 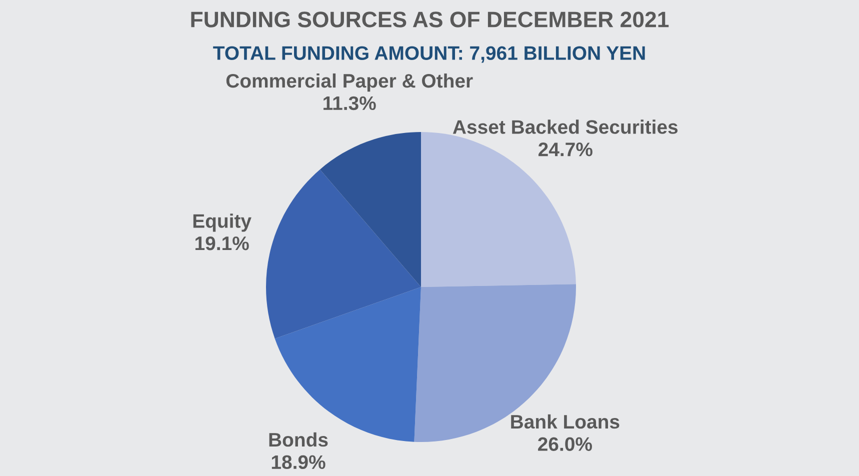 What do you see at coordinates (298, 439) in the screenshot?
I see `slice-label: Bonds` at bounding box center [298, 439].